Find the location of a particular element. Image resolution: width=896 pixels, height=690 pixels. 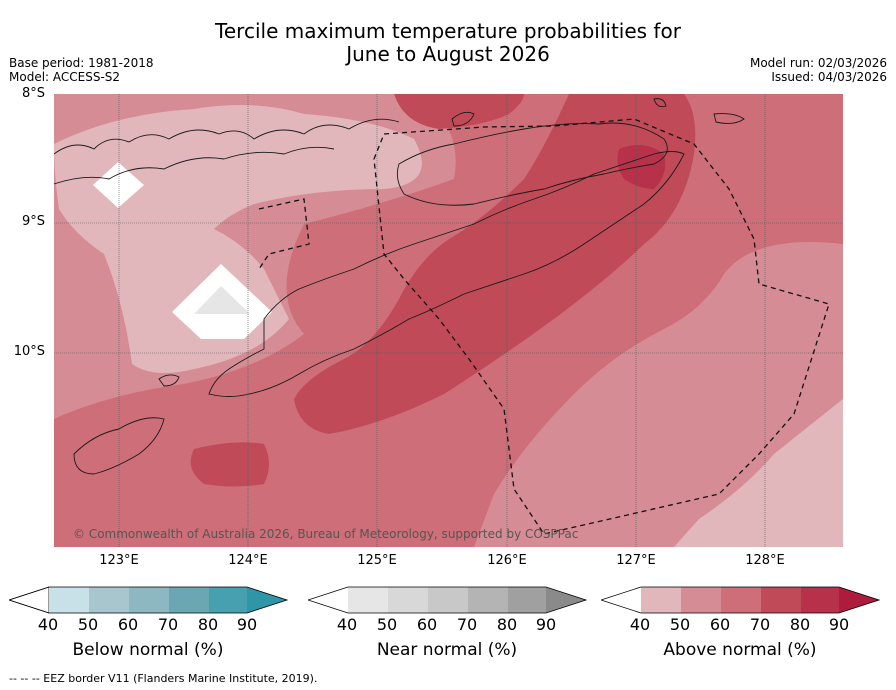

colorbar-above-tick-60: 60 is located at coordinates (720, 624).